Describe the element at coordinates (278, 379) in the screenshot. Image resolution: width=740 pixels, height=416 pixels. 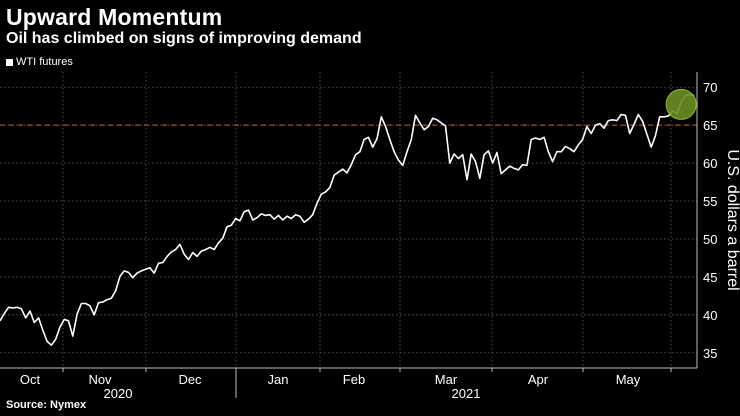
I see `x-tick-label: Jan` at that location.